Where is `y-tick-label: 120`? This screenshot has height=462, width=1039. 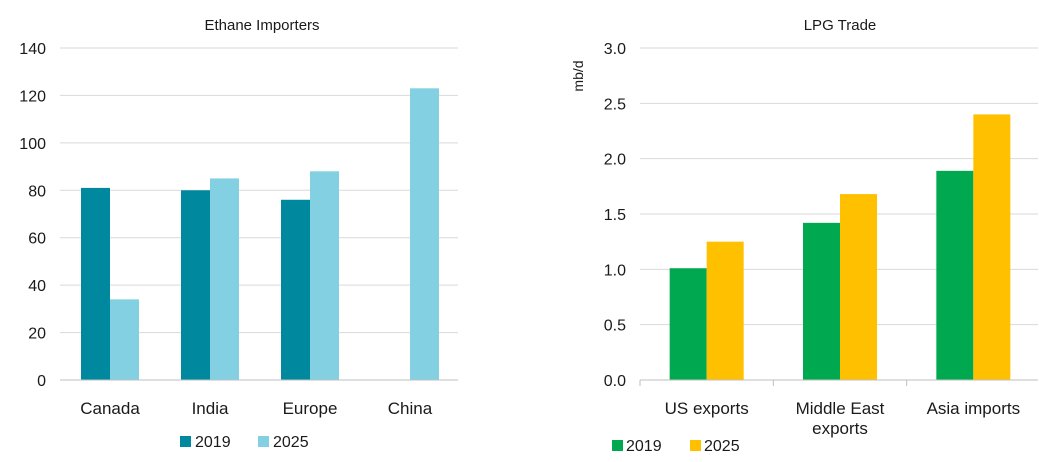 y-tick-label: 120 is located at coordinates (32, 96).